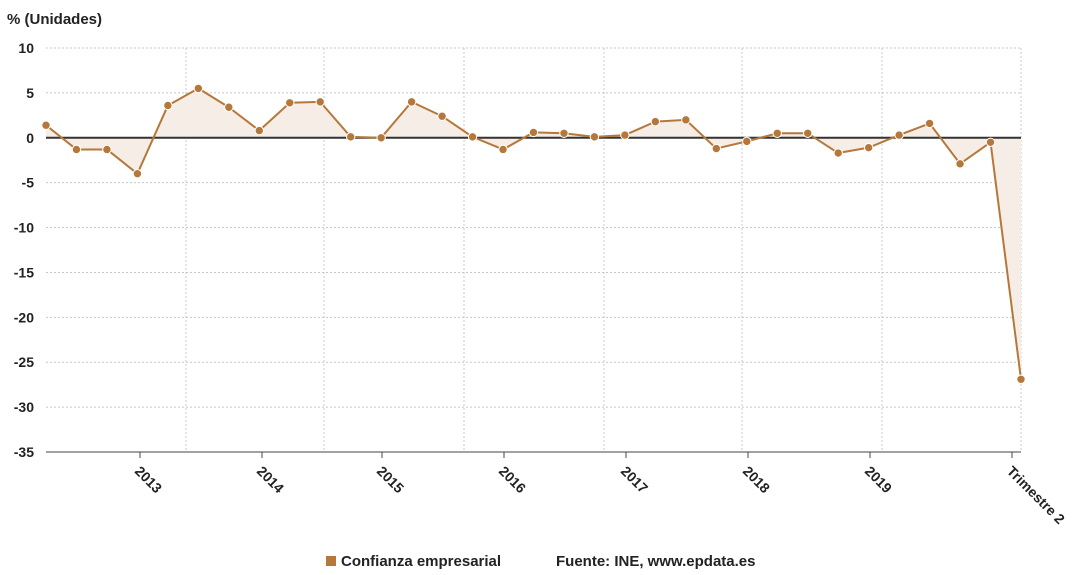 The height and width of the screenshot is (575, 1074). What do you see at coordinates (24, 272) in the screenshot?
I see `y-tick-label: -15` at bounding box center [24, 272].